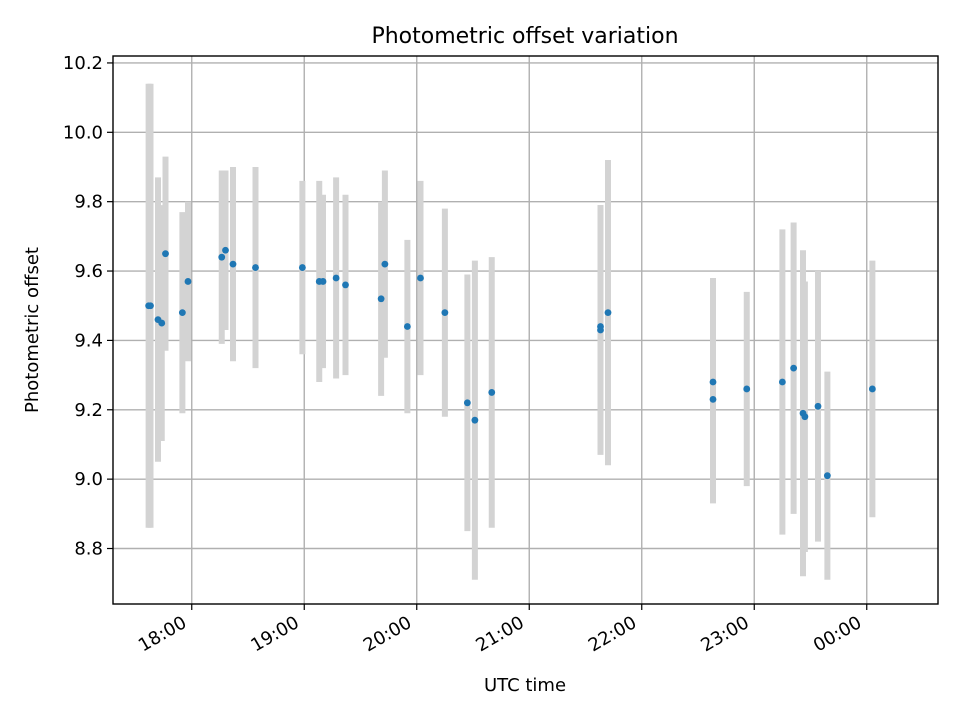  Describe the element at coordinates (88, 549) in the screenshot. I see `y-tick-label: 8.8` at that location.